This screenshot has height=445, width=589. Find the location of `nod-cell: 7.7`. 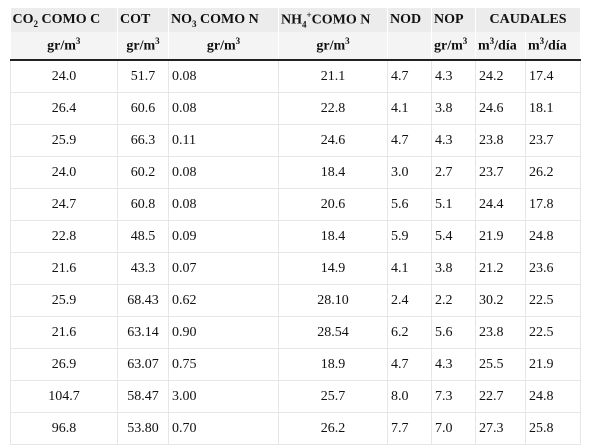

nod-cell: 7.7 is located at coordinates (409, 428).